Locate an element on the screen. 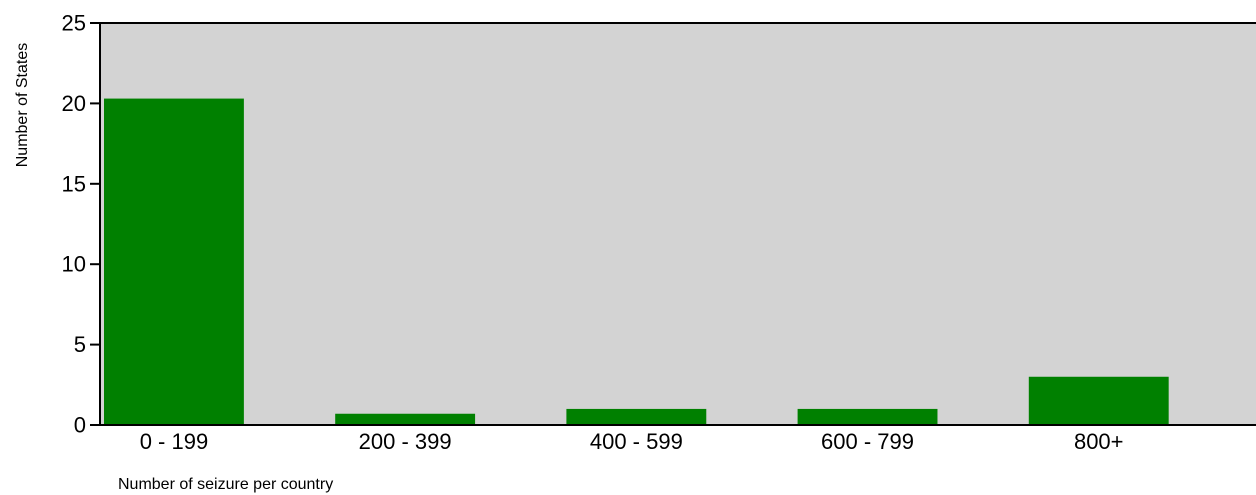 Image resolution: width=1256 pixels, height=495 pixels. x-ticks-group: 0 - 199 200 - 399 400 - 599 600 - 799 800+ is located at coordinates (632, 441).